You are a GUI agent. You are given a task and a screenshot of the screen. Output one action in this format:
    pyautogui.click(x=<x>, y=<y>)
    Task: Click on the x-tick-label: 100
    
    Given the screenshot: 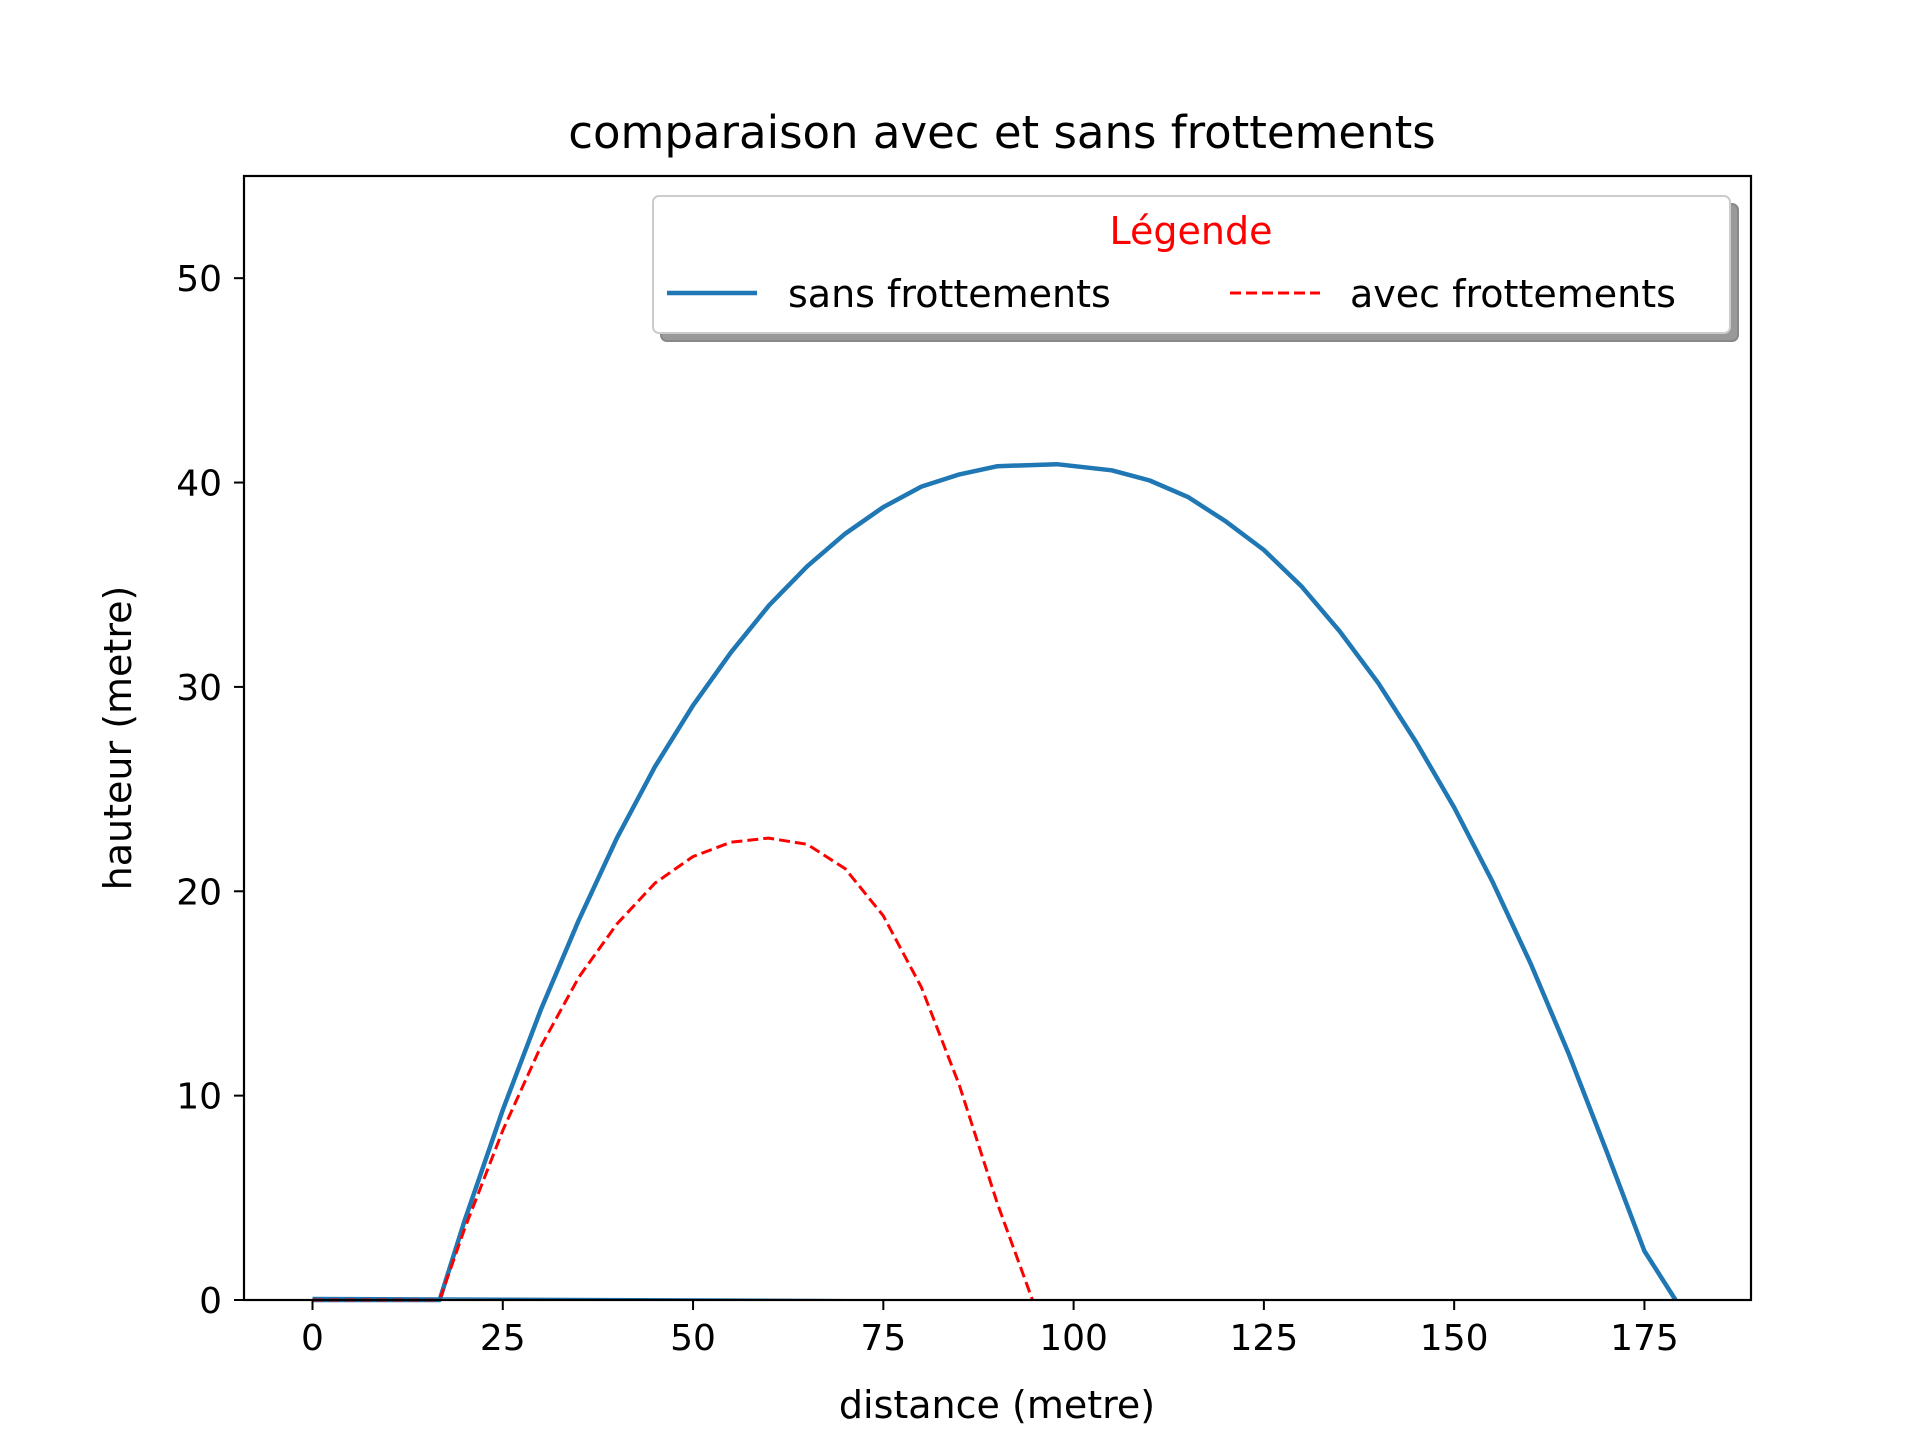 What is the action you would take?
    pyautogui.click(x=1073, y=1338)
    